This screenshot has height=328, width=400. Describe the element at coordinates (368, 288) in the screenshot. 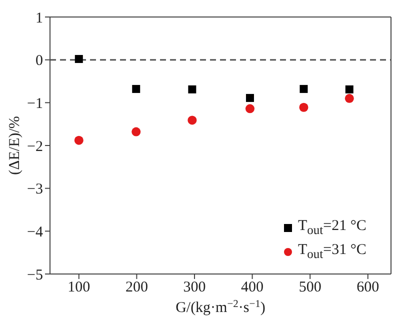

I see `x-tick-label: 600` at that location.